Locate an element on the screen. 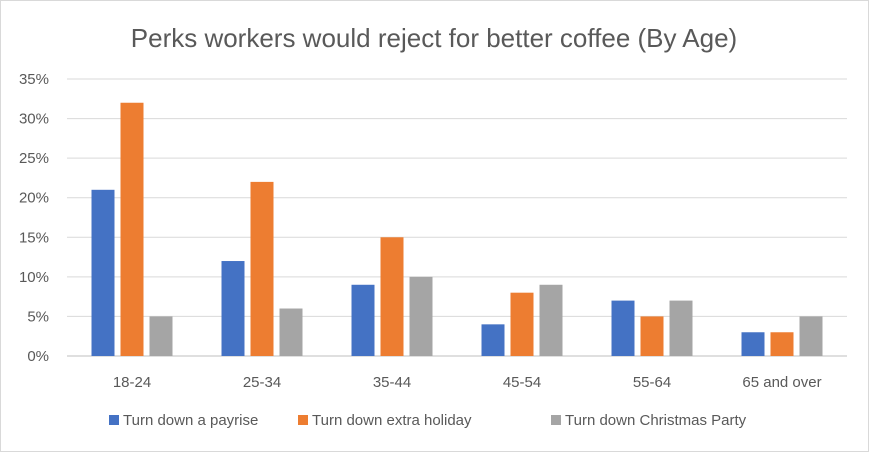 Image resolution: width=869 pixels, height=452 pixels. x-tick-label: 45-54 is located at coordinates (522, 382).